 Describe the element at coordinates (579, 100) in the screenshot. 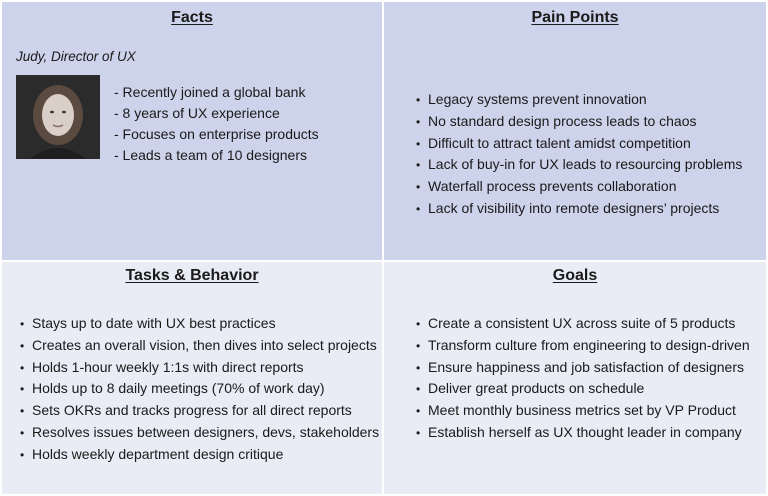

I see `list-item: Legacy systems prevent innovation` at that location.